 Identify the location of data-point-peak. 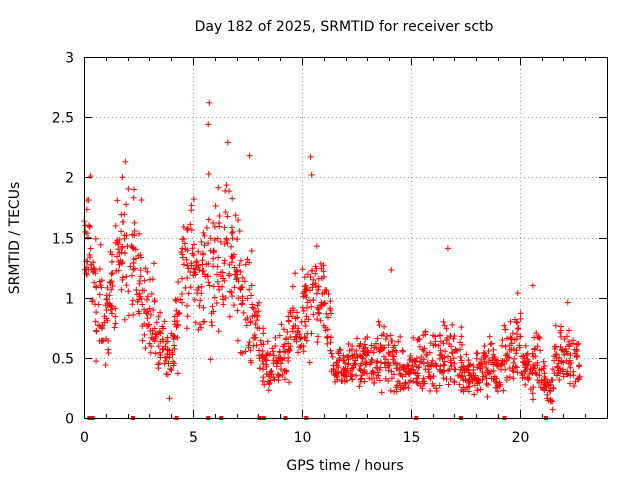
(249, 155).